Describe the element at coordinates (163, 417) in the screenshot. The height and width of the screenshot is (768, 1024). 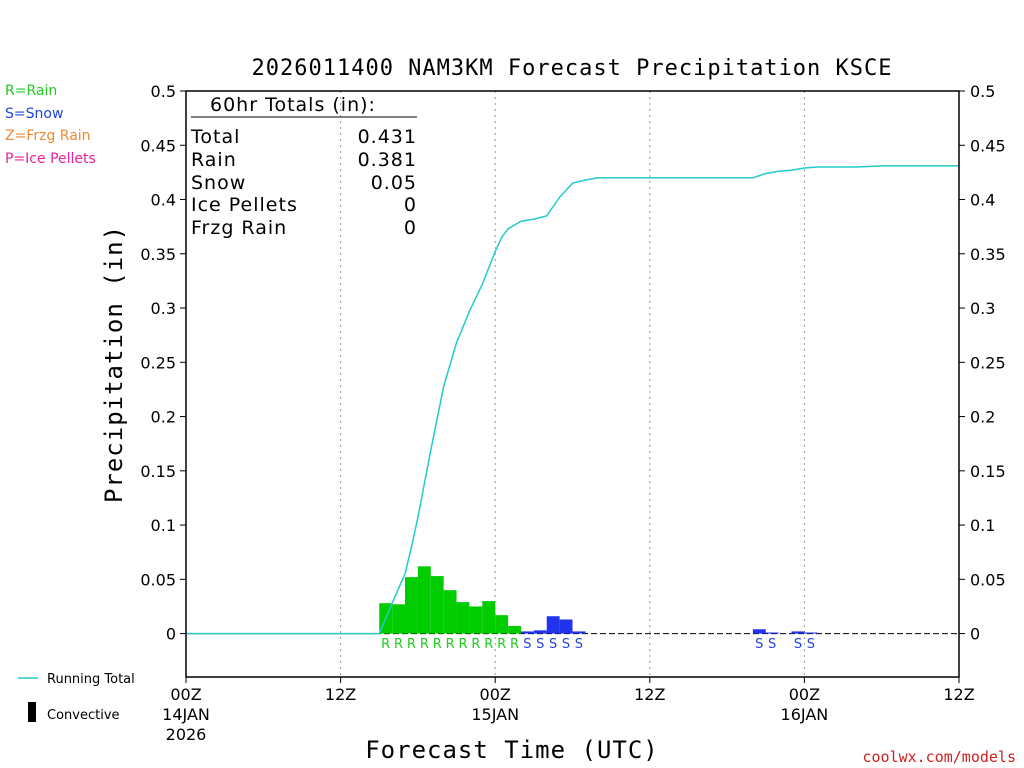
I see `ytick-label-left-4: 0.2` at that location.